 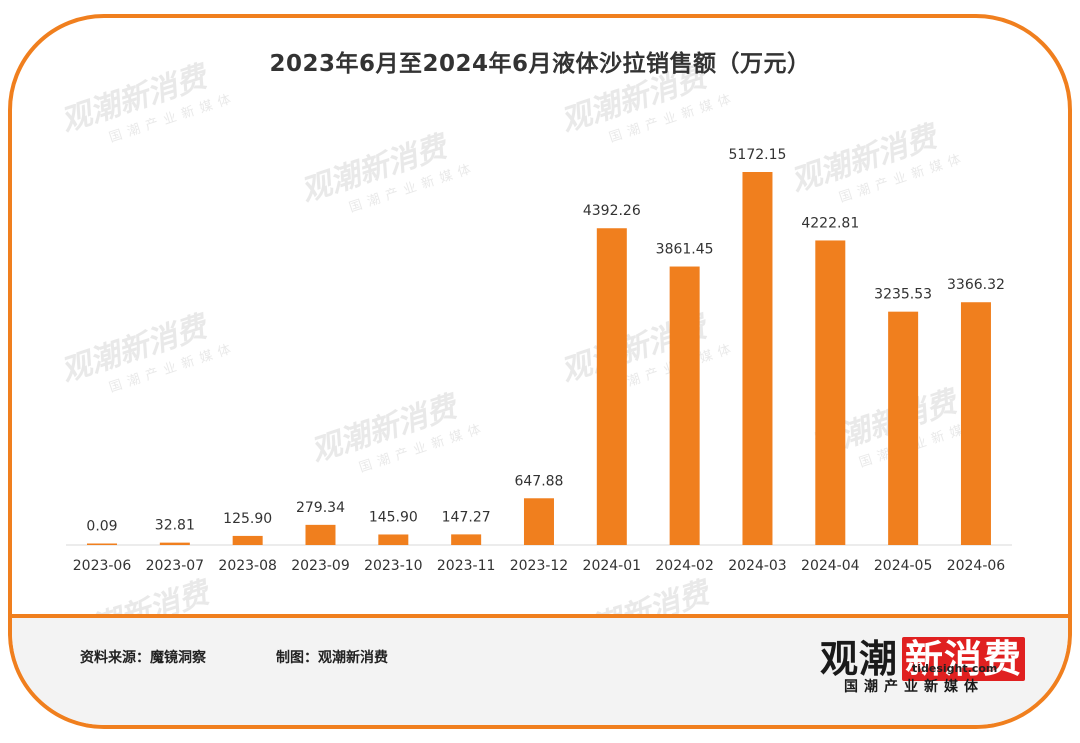 I want to click on data-label: 3366.32, so click(x=976, y=285).